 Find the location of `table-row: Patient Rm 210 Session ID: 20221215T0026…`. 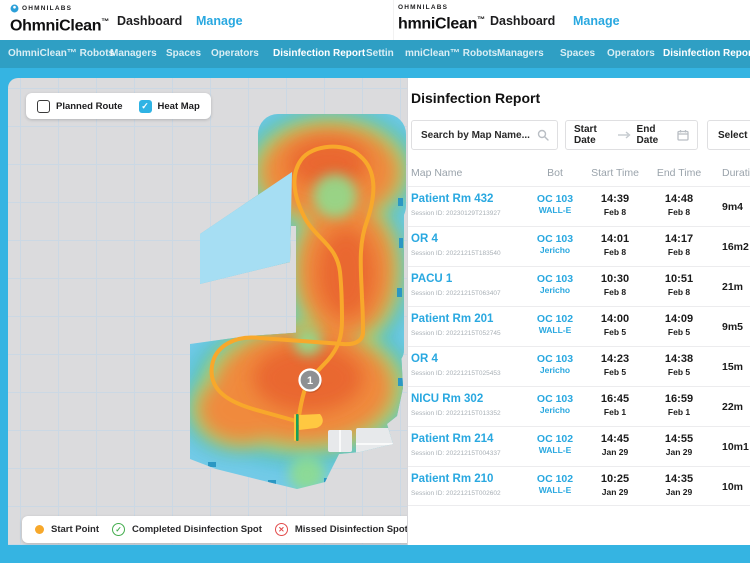

table-row: Patient Rm 210 Session ID: 20221215T0026… is located at coordinates (579, 486).